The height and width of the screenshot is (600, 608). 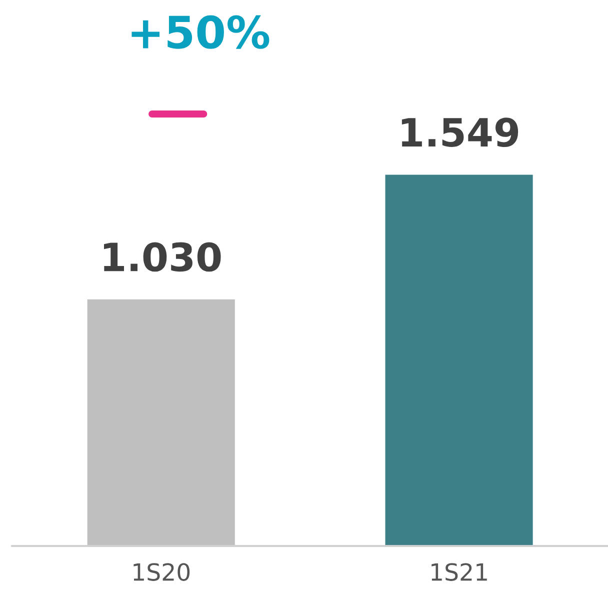 What do you see at coordinates (162, 572) in the screenshot?
I see `x-tick-label: 1S20` at bounding box center [162, 572].